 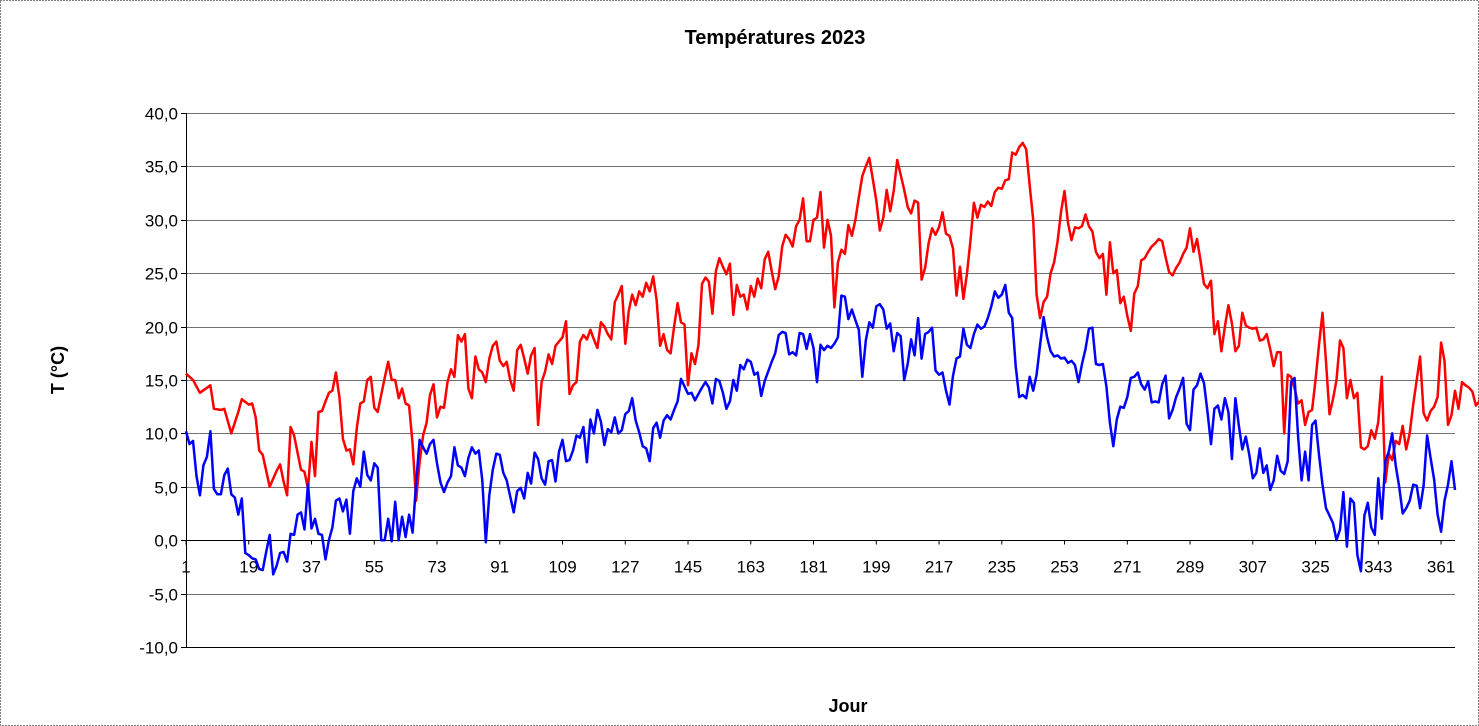 I want to click on y-tick-label: 25,0, so click(x=161, y=274).